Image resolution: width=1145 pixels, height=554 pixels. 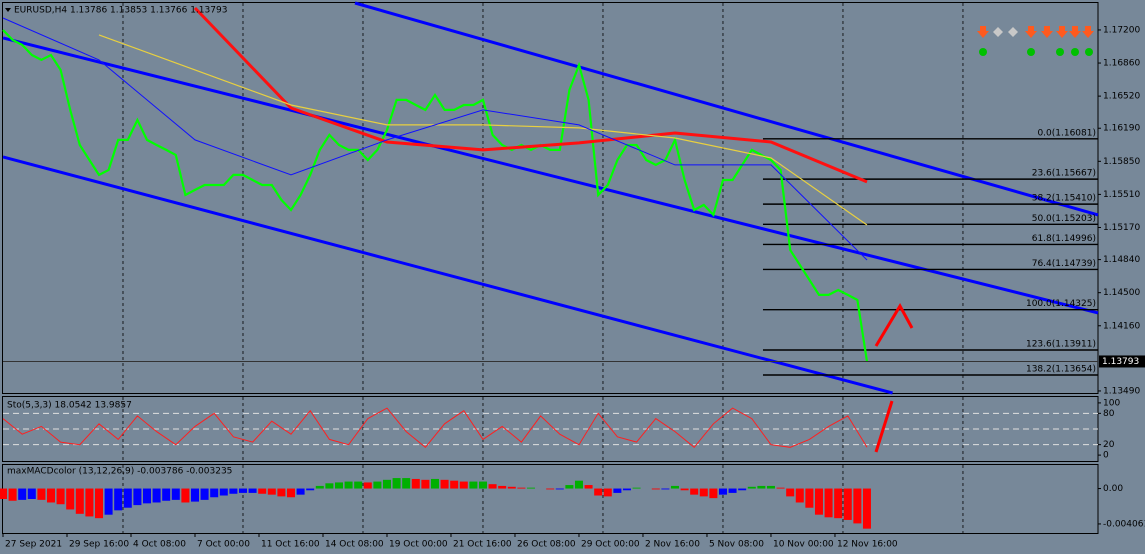 What do you see at coordinates (1064, 199) in the screenshot?
I see `fibo-label: 38.2(1.15410)` at bounding box center [1064, 199].